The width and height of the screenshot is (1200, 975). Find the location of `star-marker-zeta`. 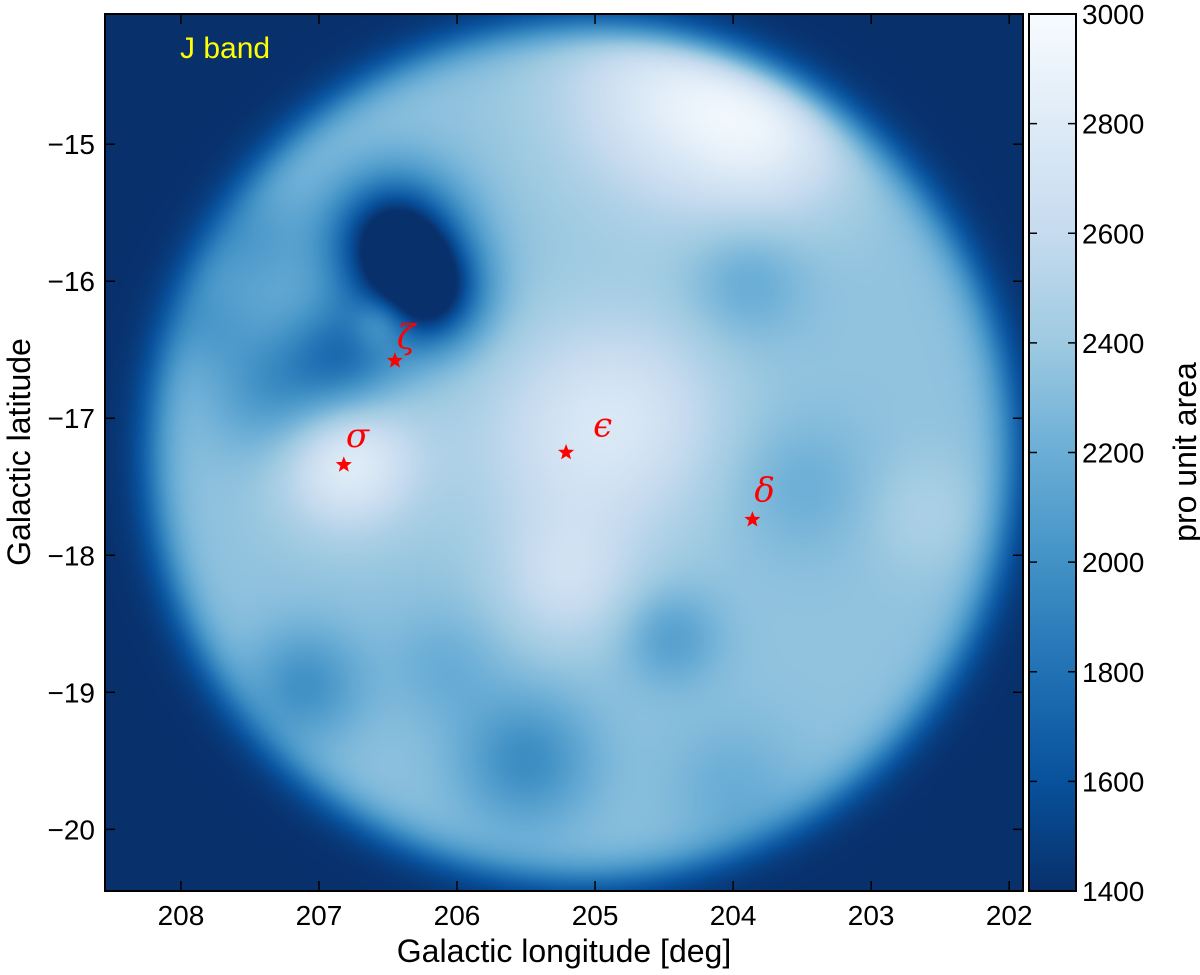

star-marker-zeta is located at coordinates (394, 360).